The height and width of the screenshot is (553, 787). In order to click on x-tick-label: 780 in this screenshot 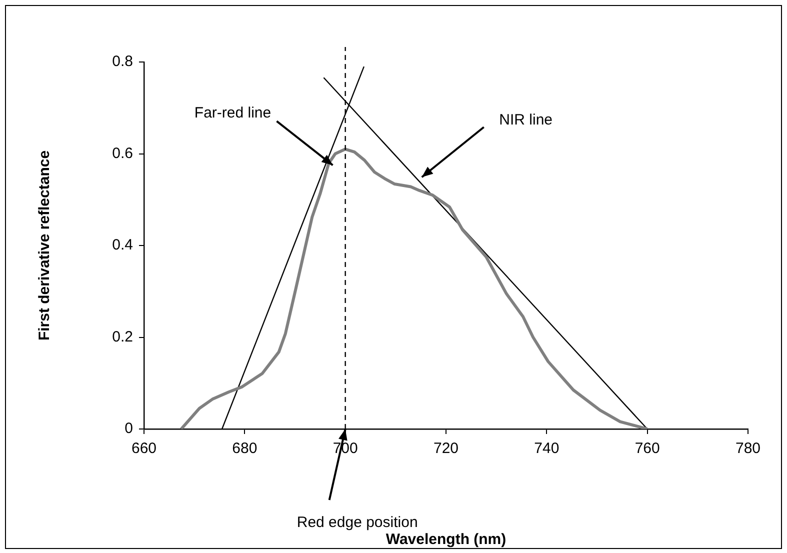, I will do `click(748, 449)`.